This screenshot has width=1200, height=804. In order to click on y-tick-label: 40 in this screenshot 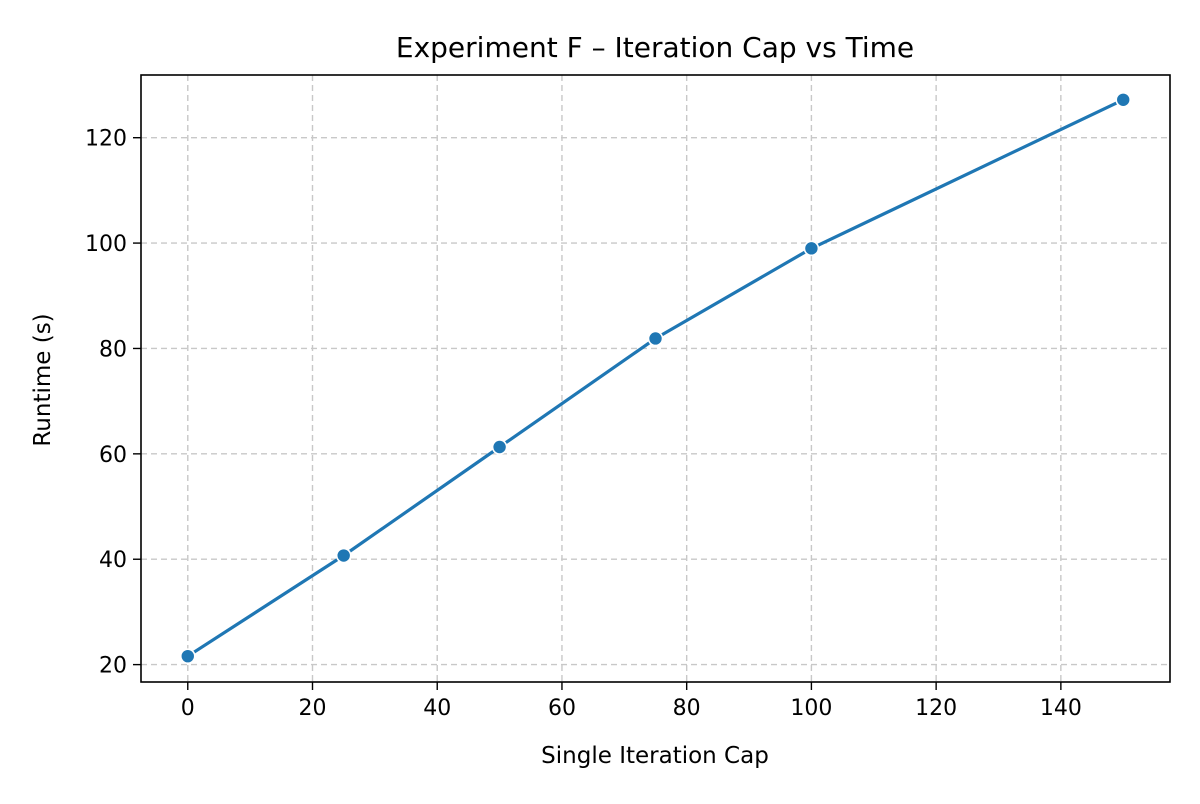, I will do `click(113, 560)`.